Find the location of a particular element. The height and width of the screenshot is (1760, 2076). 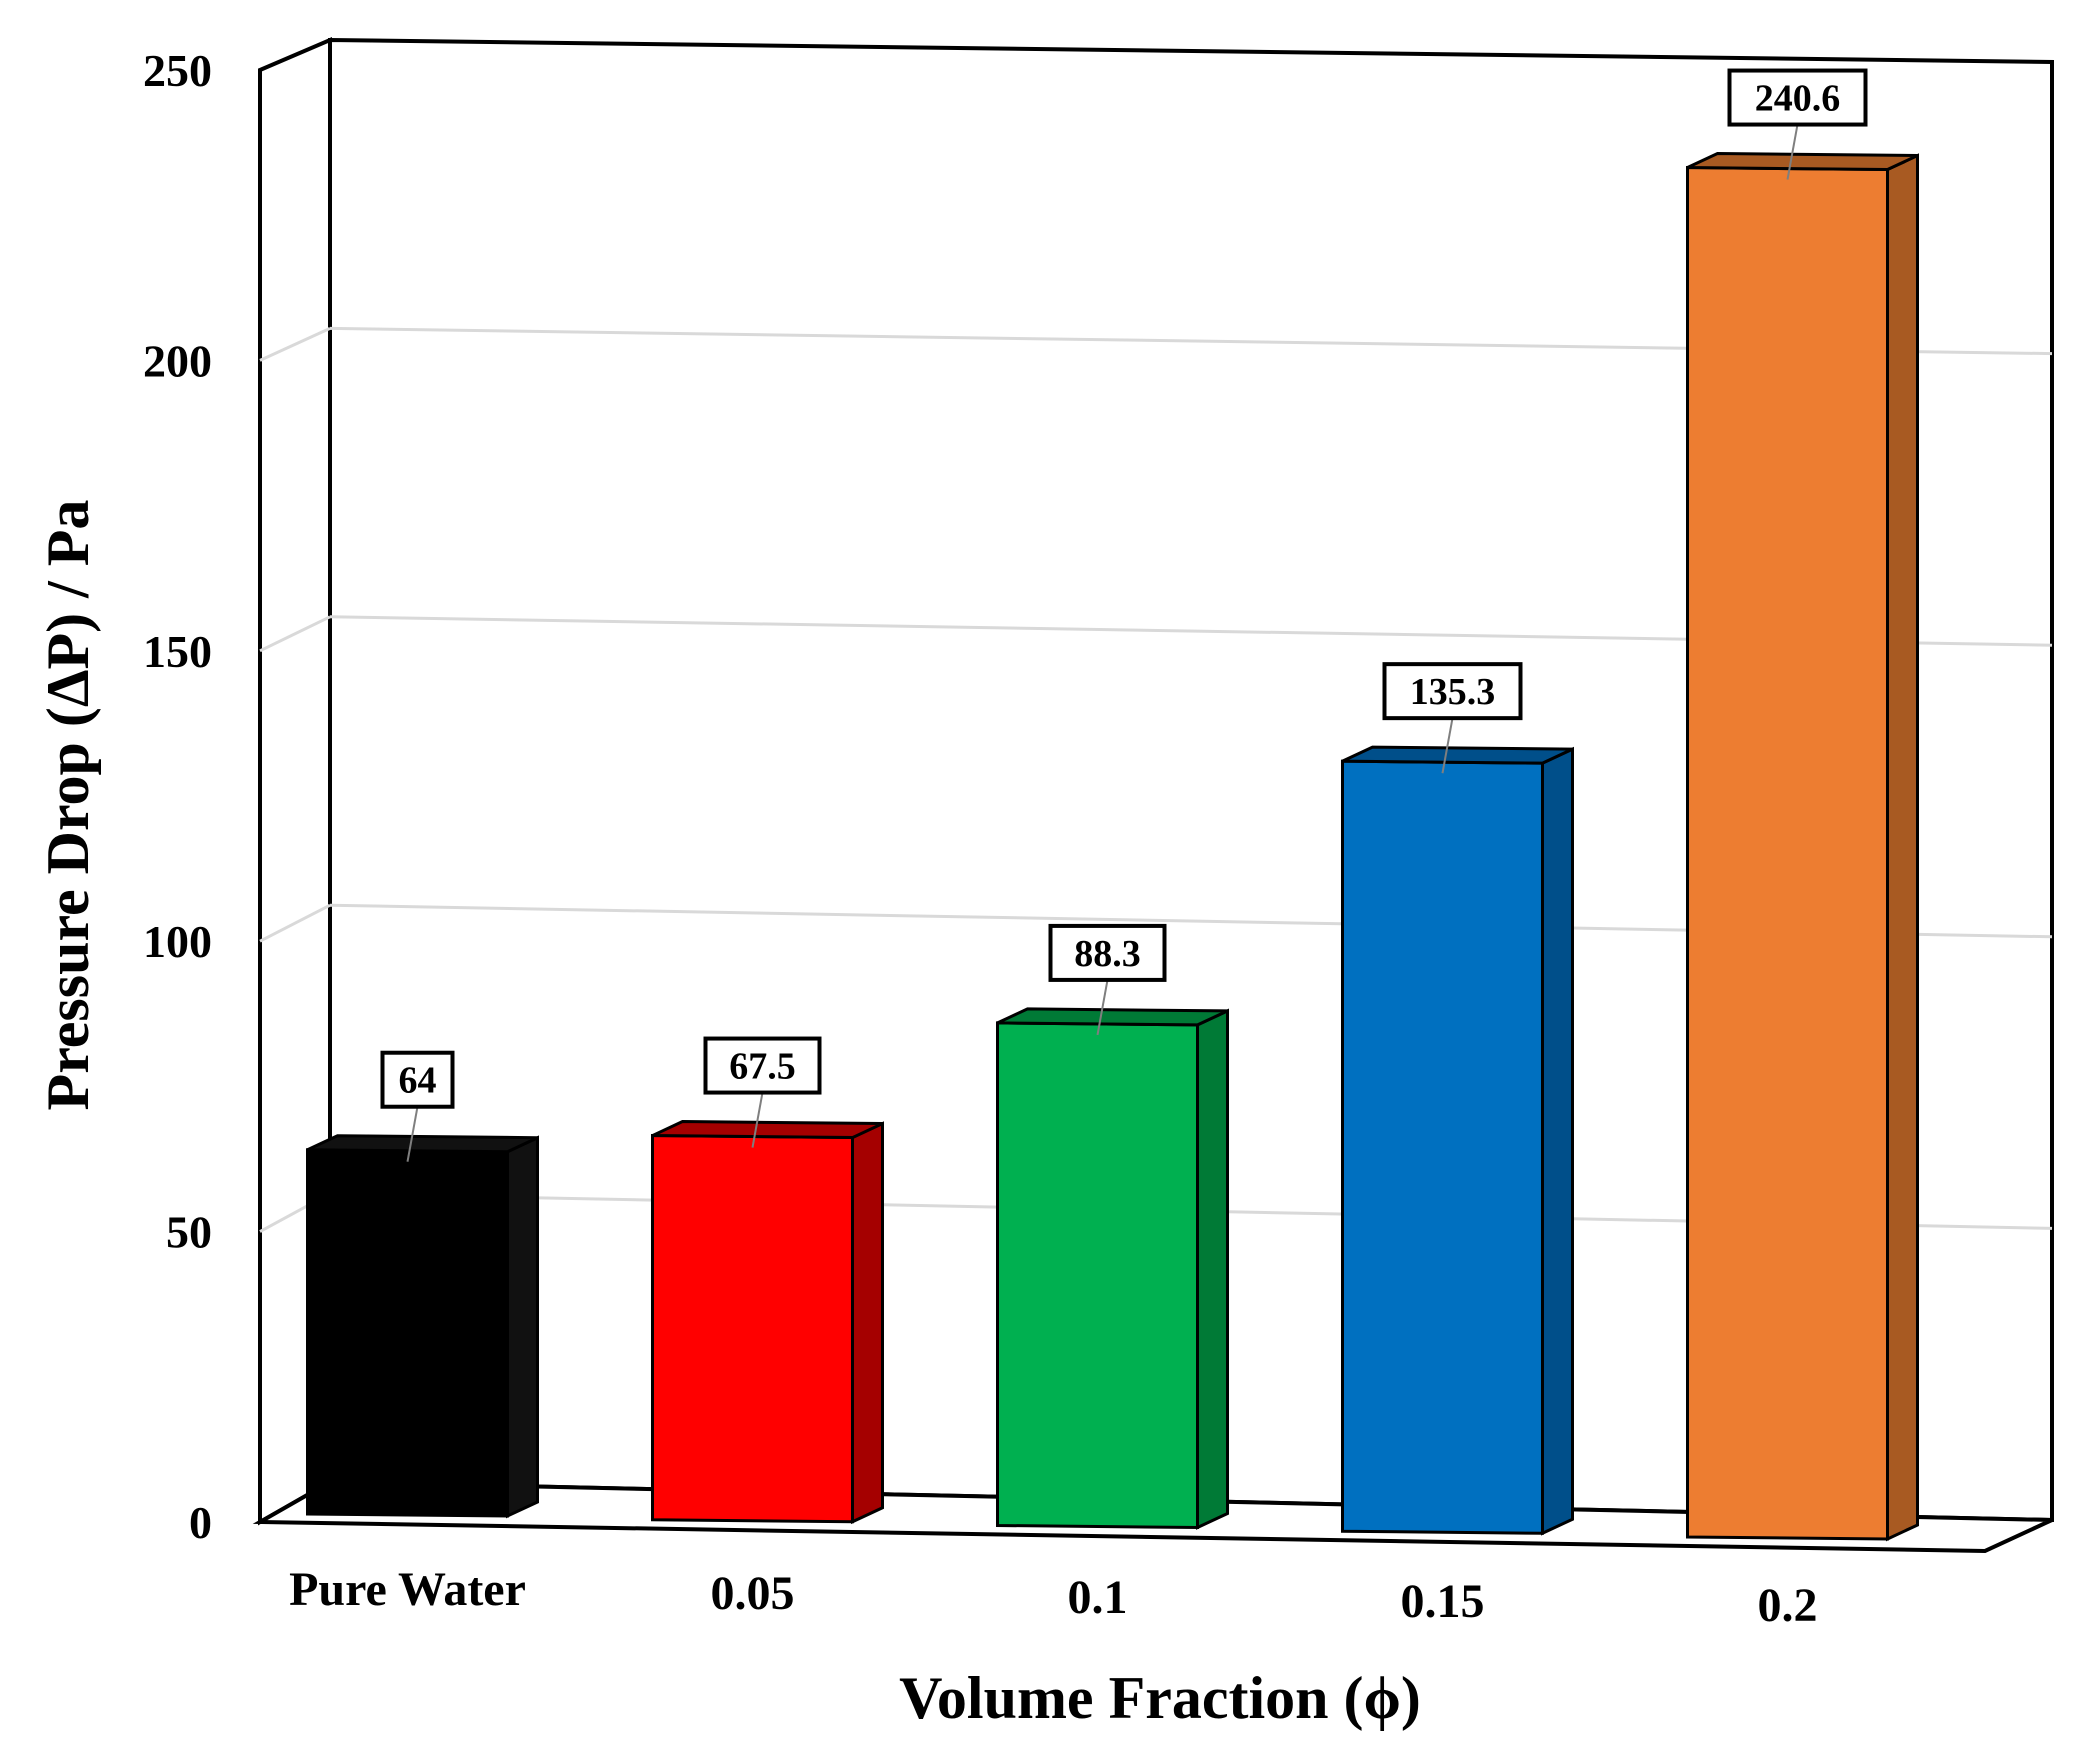

x-axis-title: Volume Fraction (ϕ) is located at coordinates (1160, 1698).